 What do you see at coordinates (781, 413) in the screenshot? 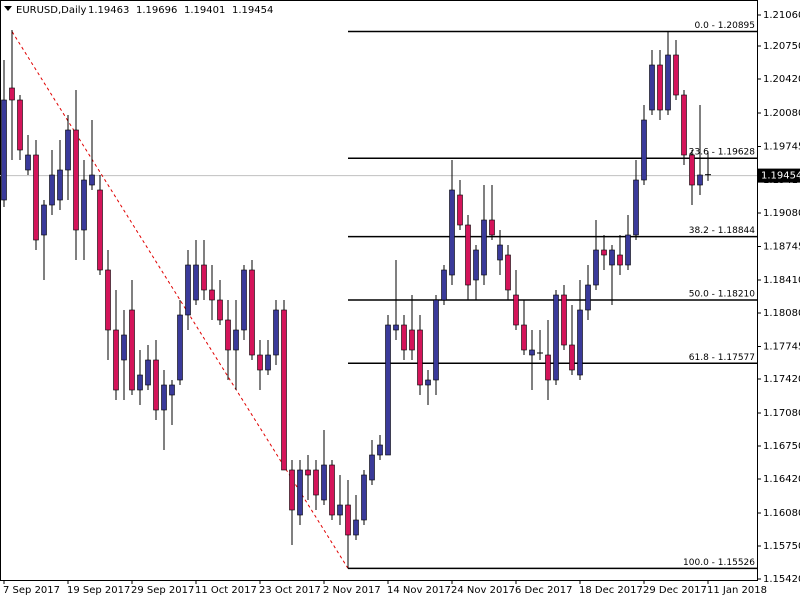
I see `y-tick-label: 1.17080` at bounding box center [781, 413].